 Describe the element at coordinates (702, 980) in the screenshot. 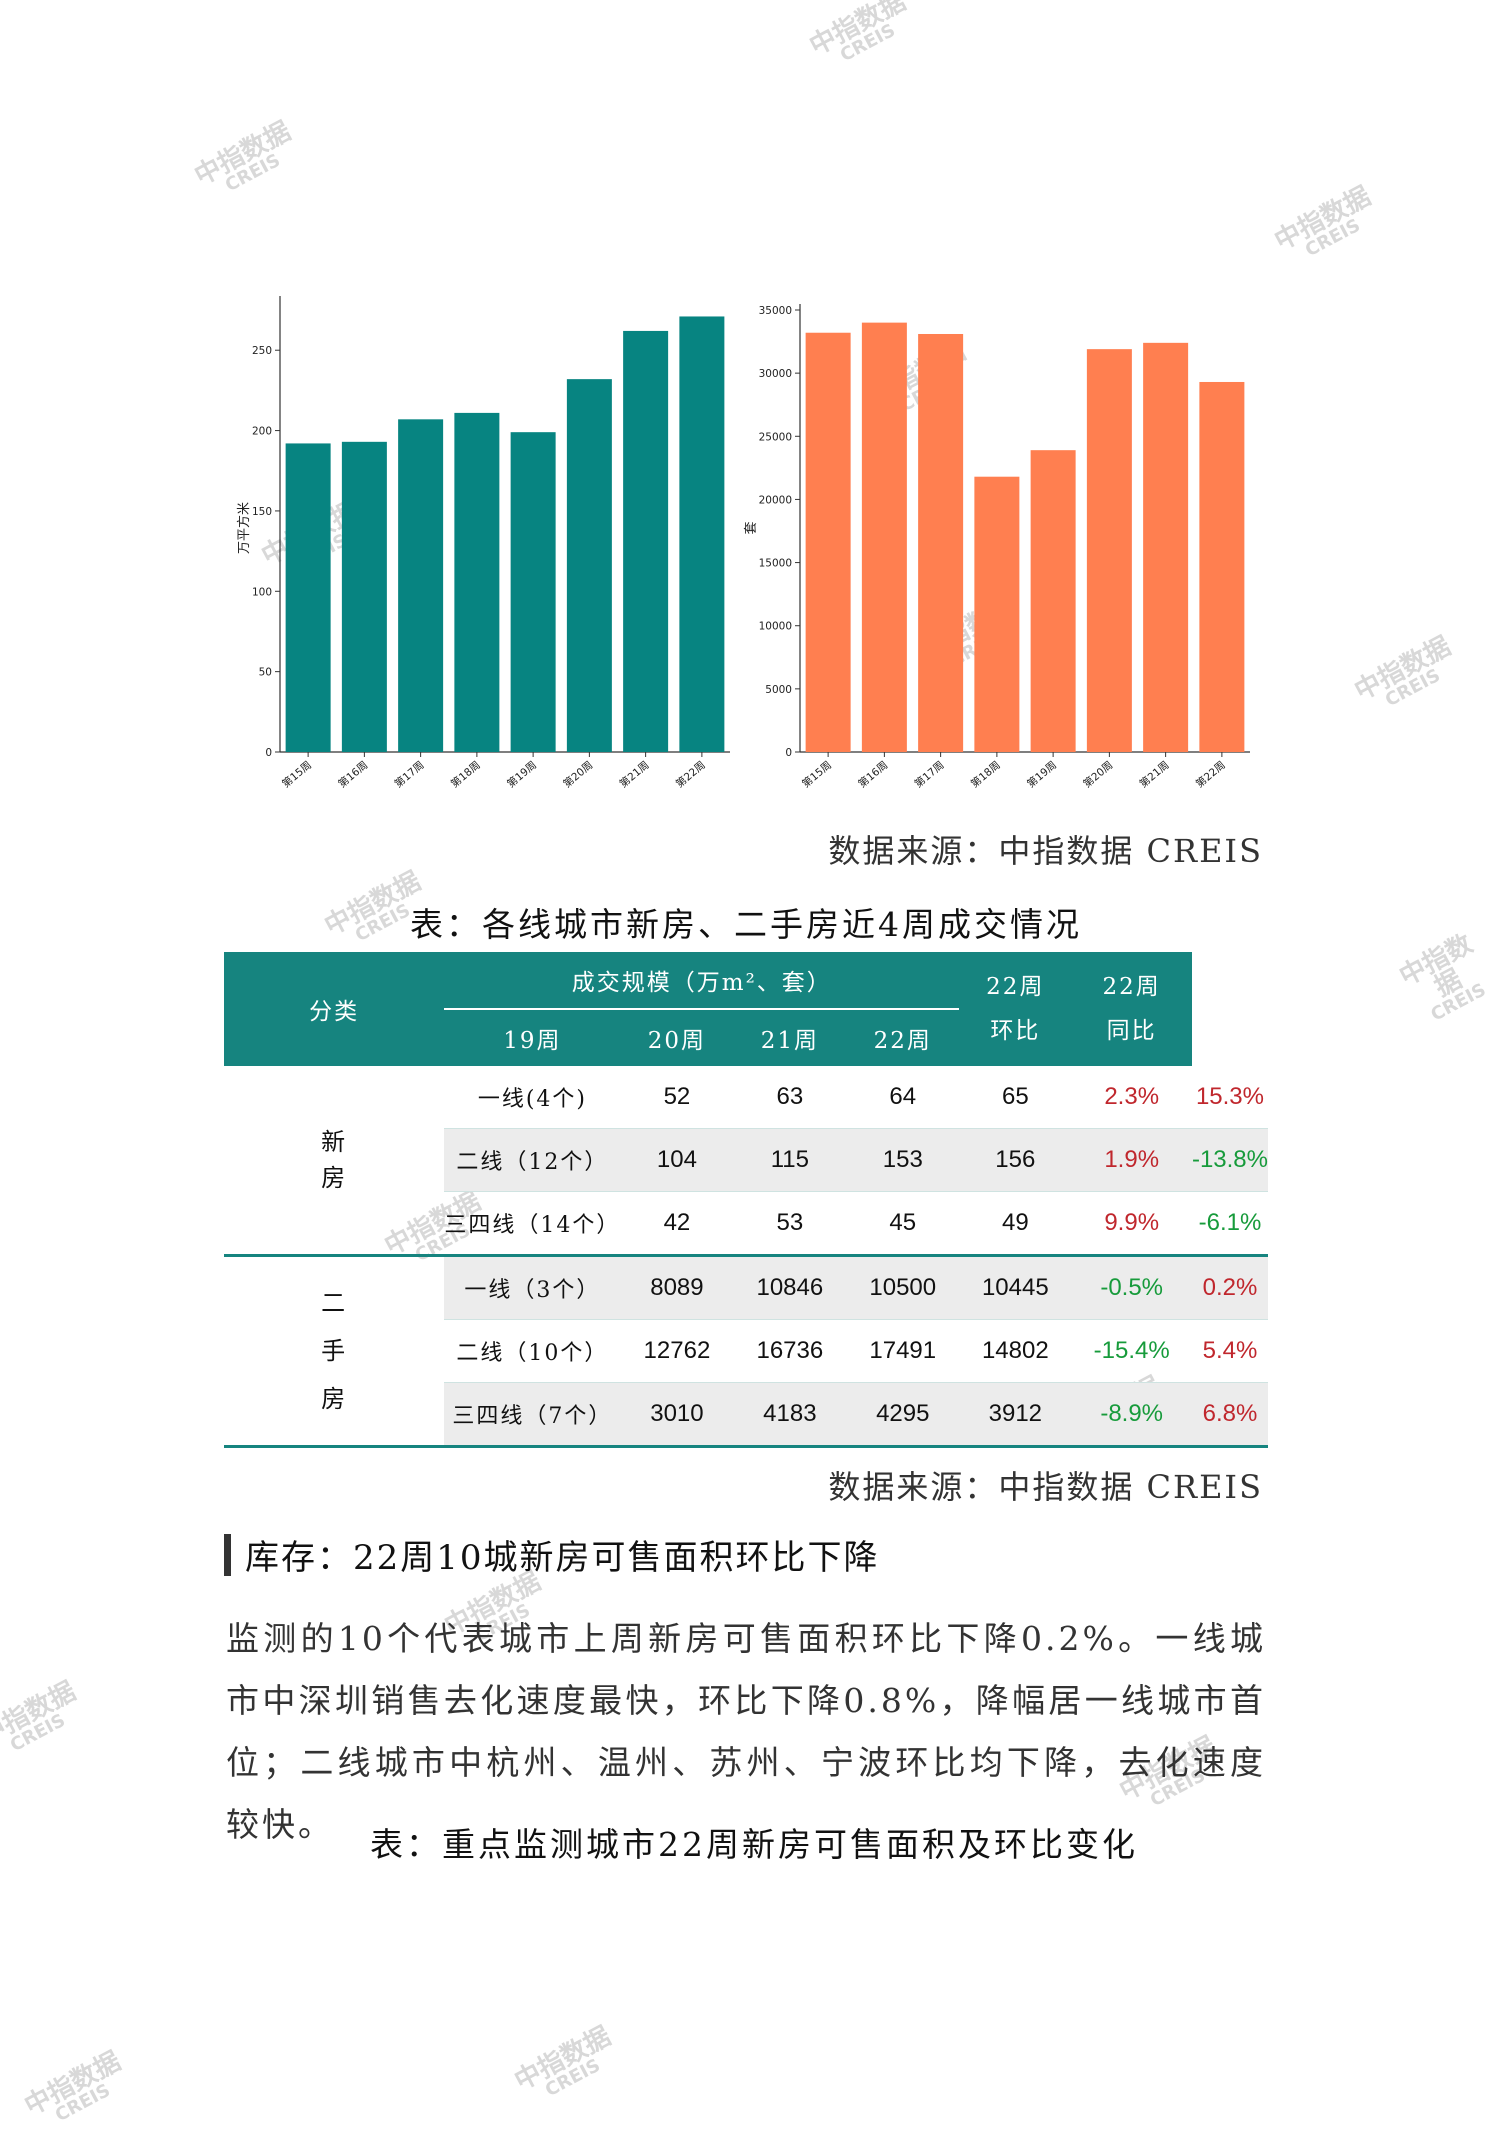

I see `header-scale: 成交规模（万m²、套）` at that location.